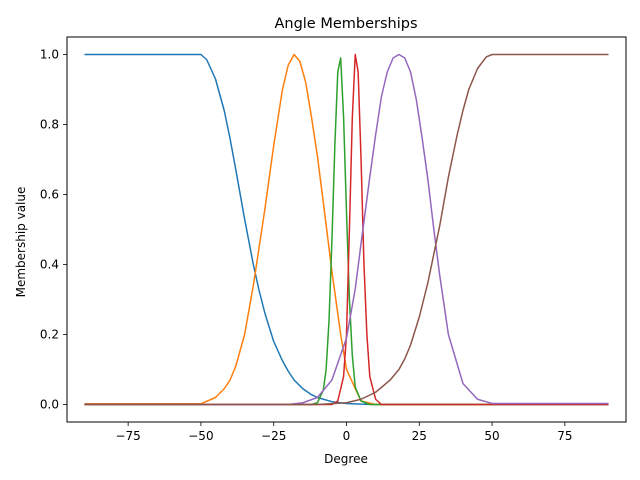  I want to click on y-tick-label: 0.6, so click(49, 195).